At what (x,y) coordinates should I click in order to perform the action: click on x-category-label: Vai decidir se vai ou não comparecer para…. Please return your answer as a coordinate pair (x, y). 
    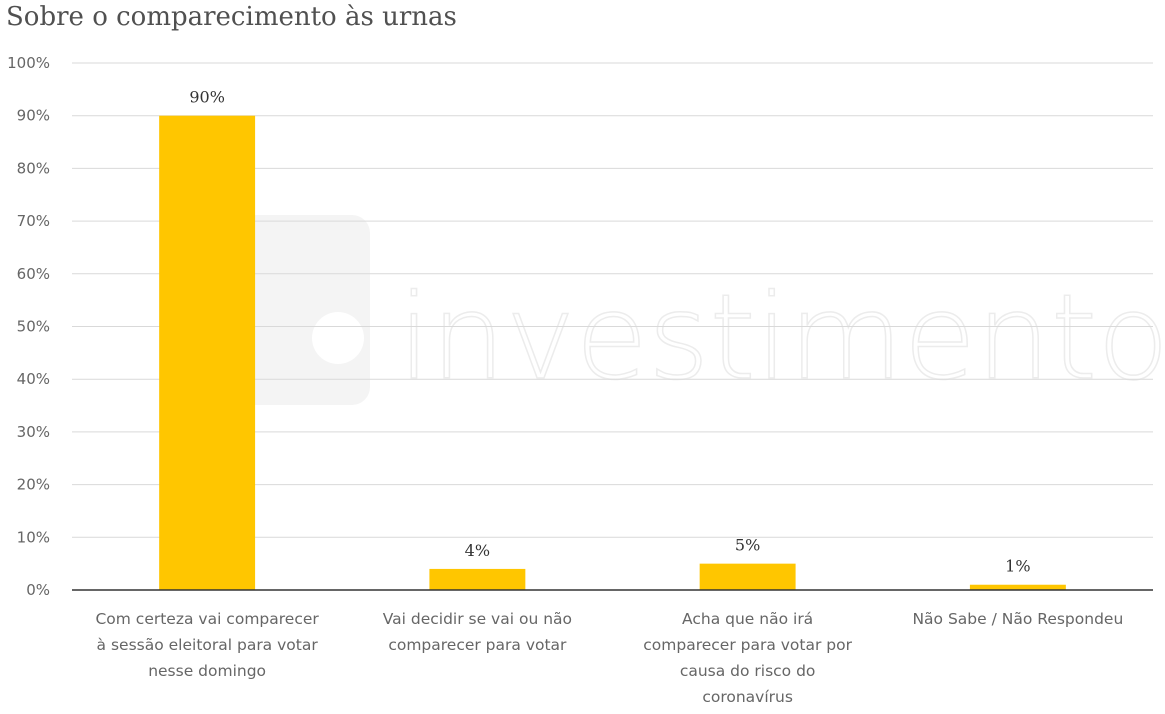
    Looking at the image, I should click on (477, 632).